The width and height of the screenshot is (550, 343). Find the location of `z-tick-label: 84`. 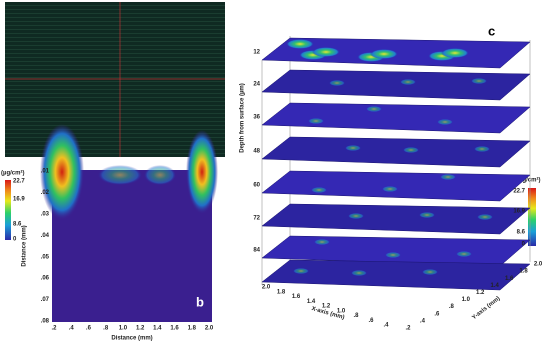

z-tick-label: 84 is located at coordinates (256, 251).